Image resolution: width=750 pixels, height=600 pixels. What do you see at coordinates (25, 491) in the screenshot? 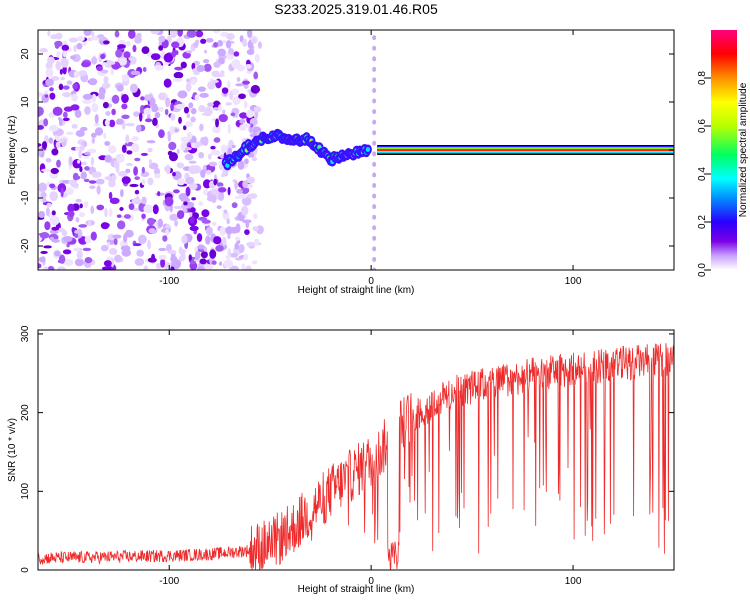
I see `snr-ytick-label: 100` at bounding box center [25, 491].